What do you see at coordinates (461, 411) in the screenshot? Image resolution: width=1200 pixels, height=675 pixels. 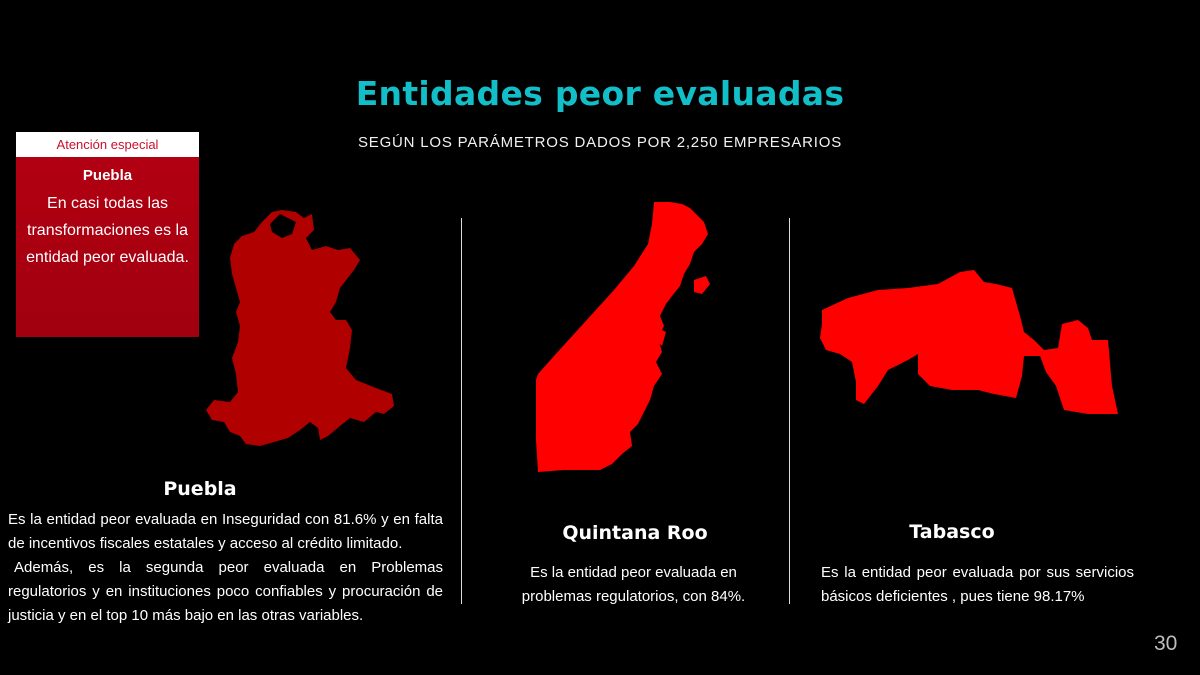 I see `column-divider-left` at bounding box center [461, 411].